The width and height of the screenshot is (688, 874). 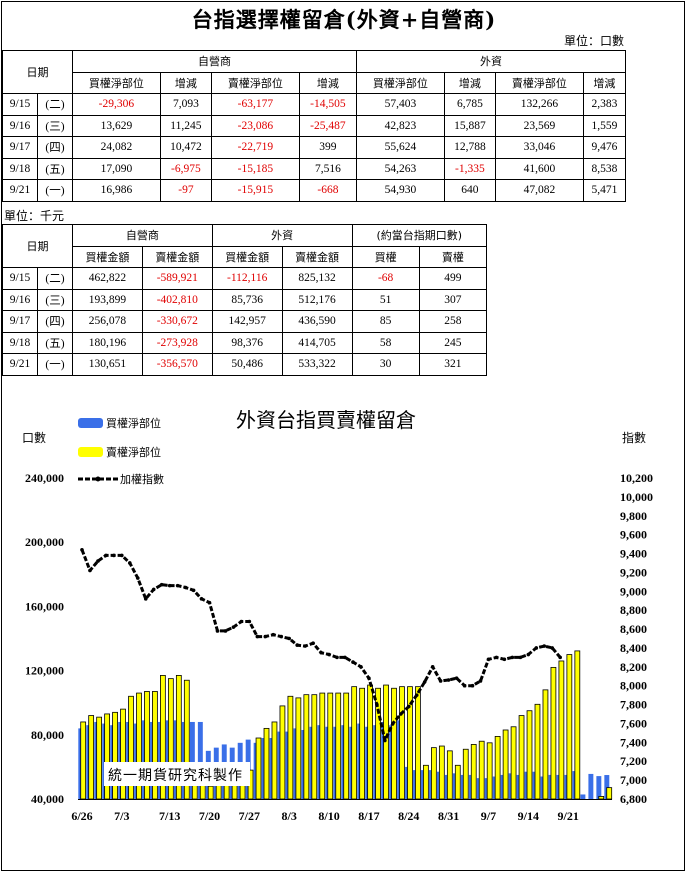 I want to click on equiv-group-header: (約當台指期口數), so click(x=419, y=235).